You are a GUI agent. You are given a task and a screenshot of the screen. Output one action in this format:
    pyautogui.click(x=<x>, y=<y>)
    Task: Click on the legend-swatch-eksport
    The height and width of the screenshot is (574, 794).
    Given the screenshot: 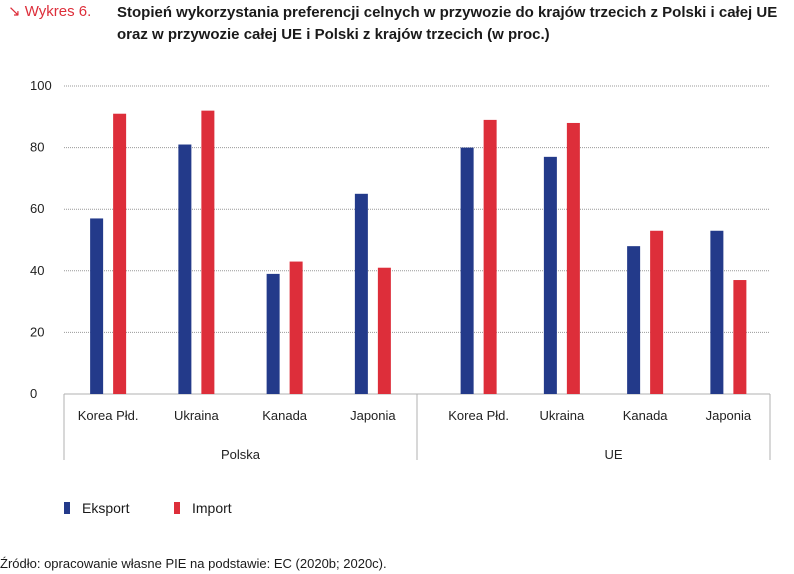 What is the action you would take?
    pyautogui.click(x=67, y=508)
    